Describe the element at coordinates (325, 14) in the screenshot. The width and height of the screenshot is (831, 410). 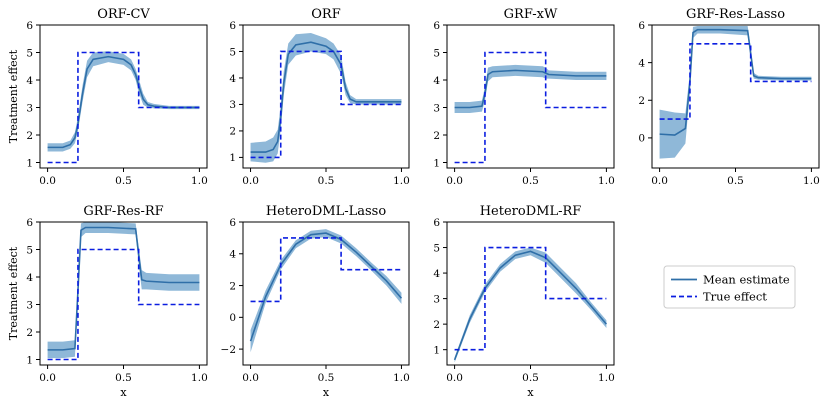
I see `panel-title: ORF` at that location.